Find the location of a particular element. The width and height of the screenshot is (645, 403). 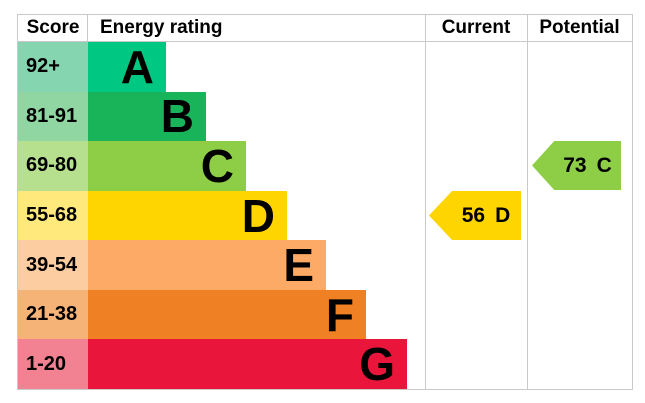

band-row-c: 69-80 C is located at coordinates (325, 166).